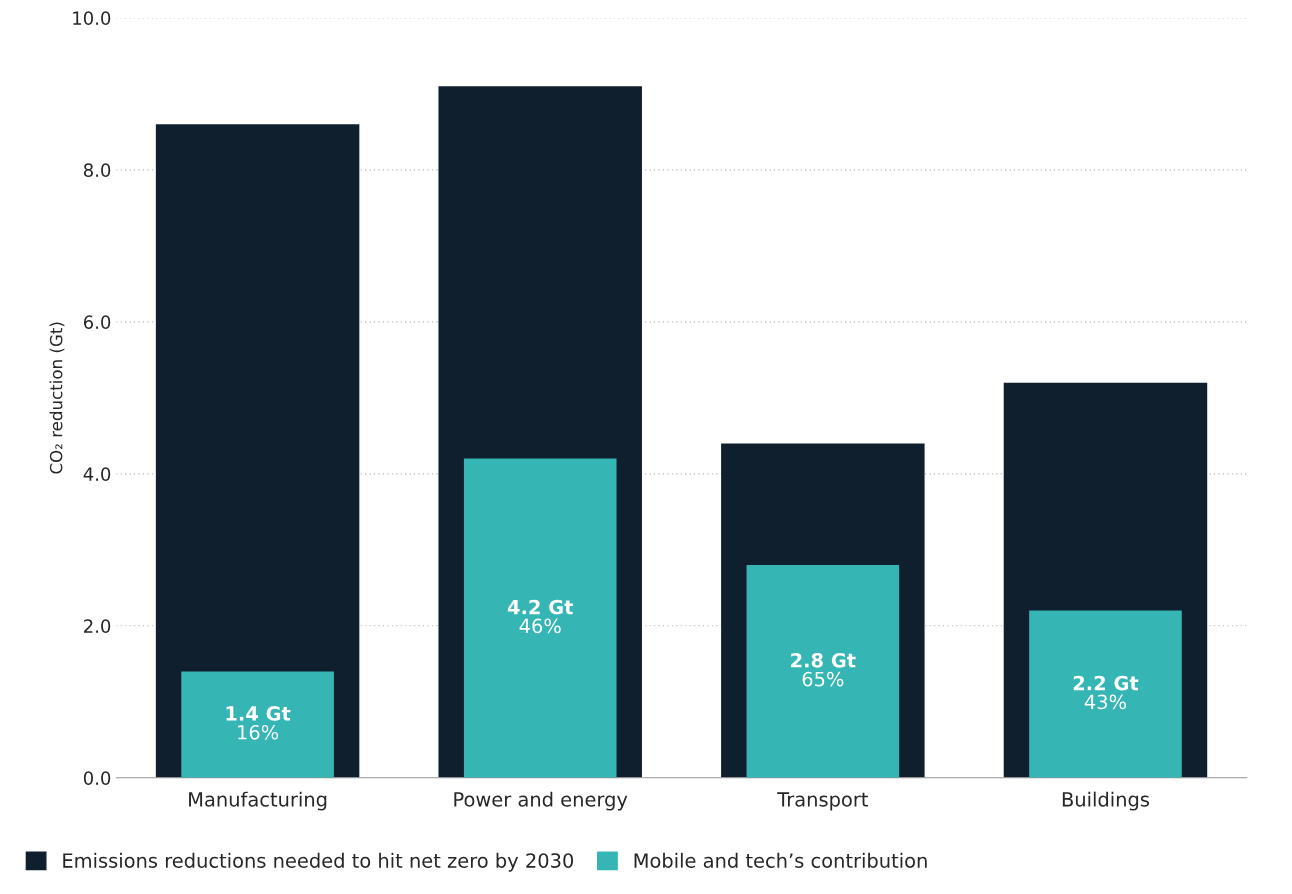 Image resolution: width=1292 pixels, height=894 pixels. Describe the element at coordinates (258, 801) in the screenshot. I see `x-tick-label: Manufacturing` at that location.